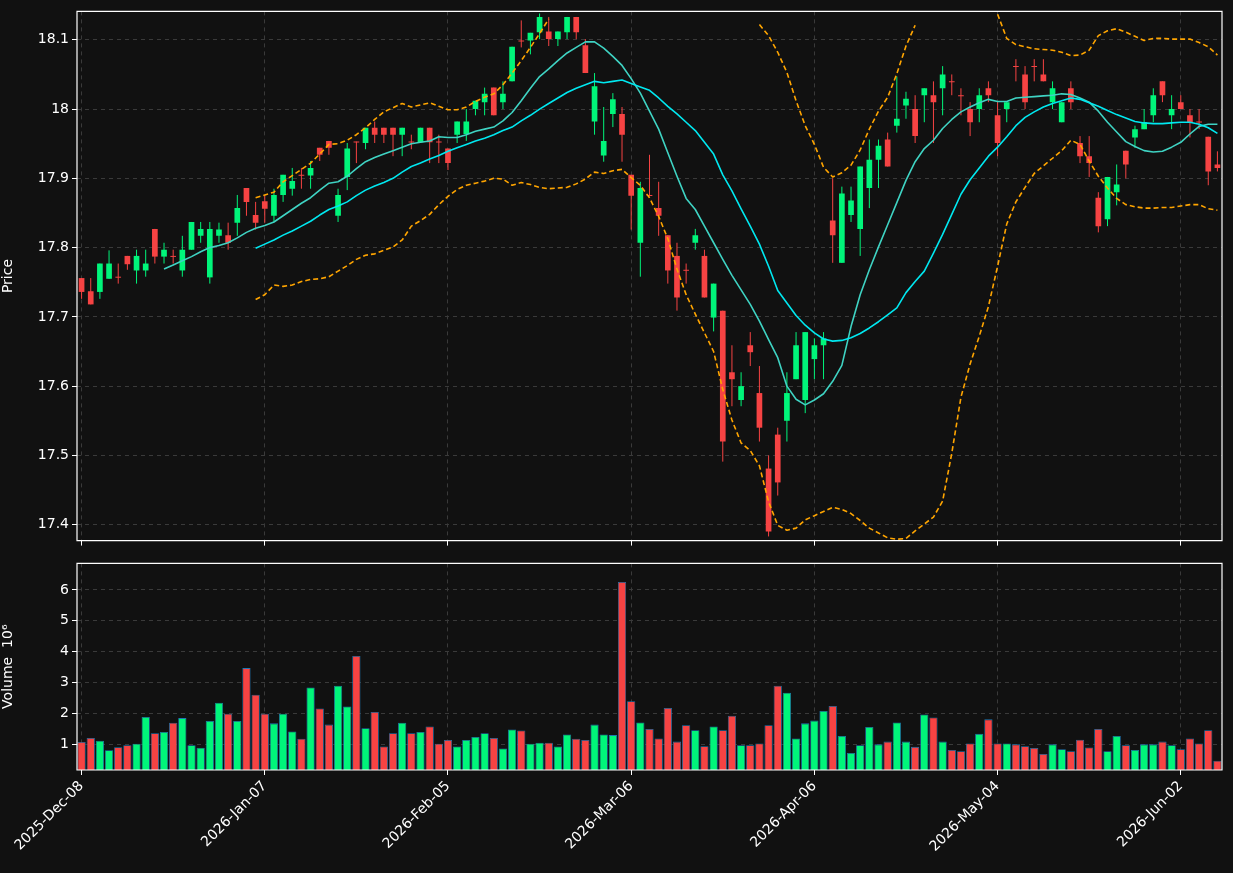 This screenshot has width=1233, height=873. Describe the element at coordinates (64, 619) in the screenshot. I see `y-tick-label: 5` at that location.